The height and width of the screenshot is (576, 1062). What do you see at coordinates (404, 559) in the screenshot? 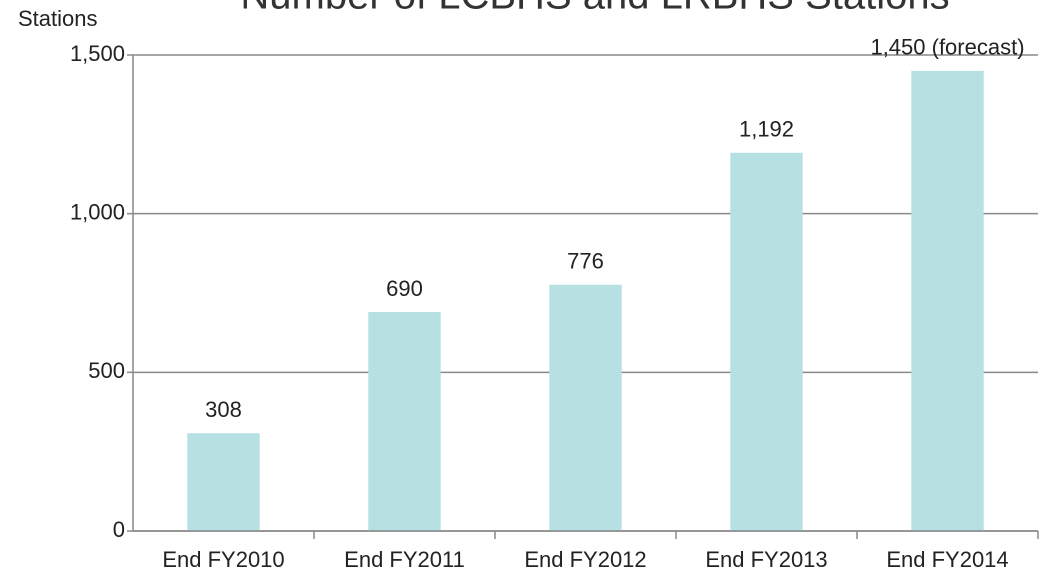
I see `x-tick-label: End FY2011` at bounding box center [404, 559].